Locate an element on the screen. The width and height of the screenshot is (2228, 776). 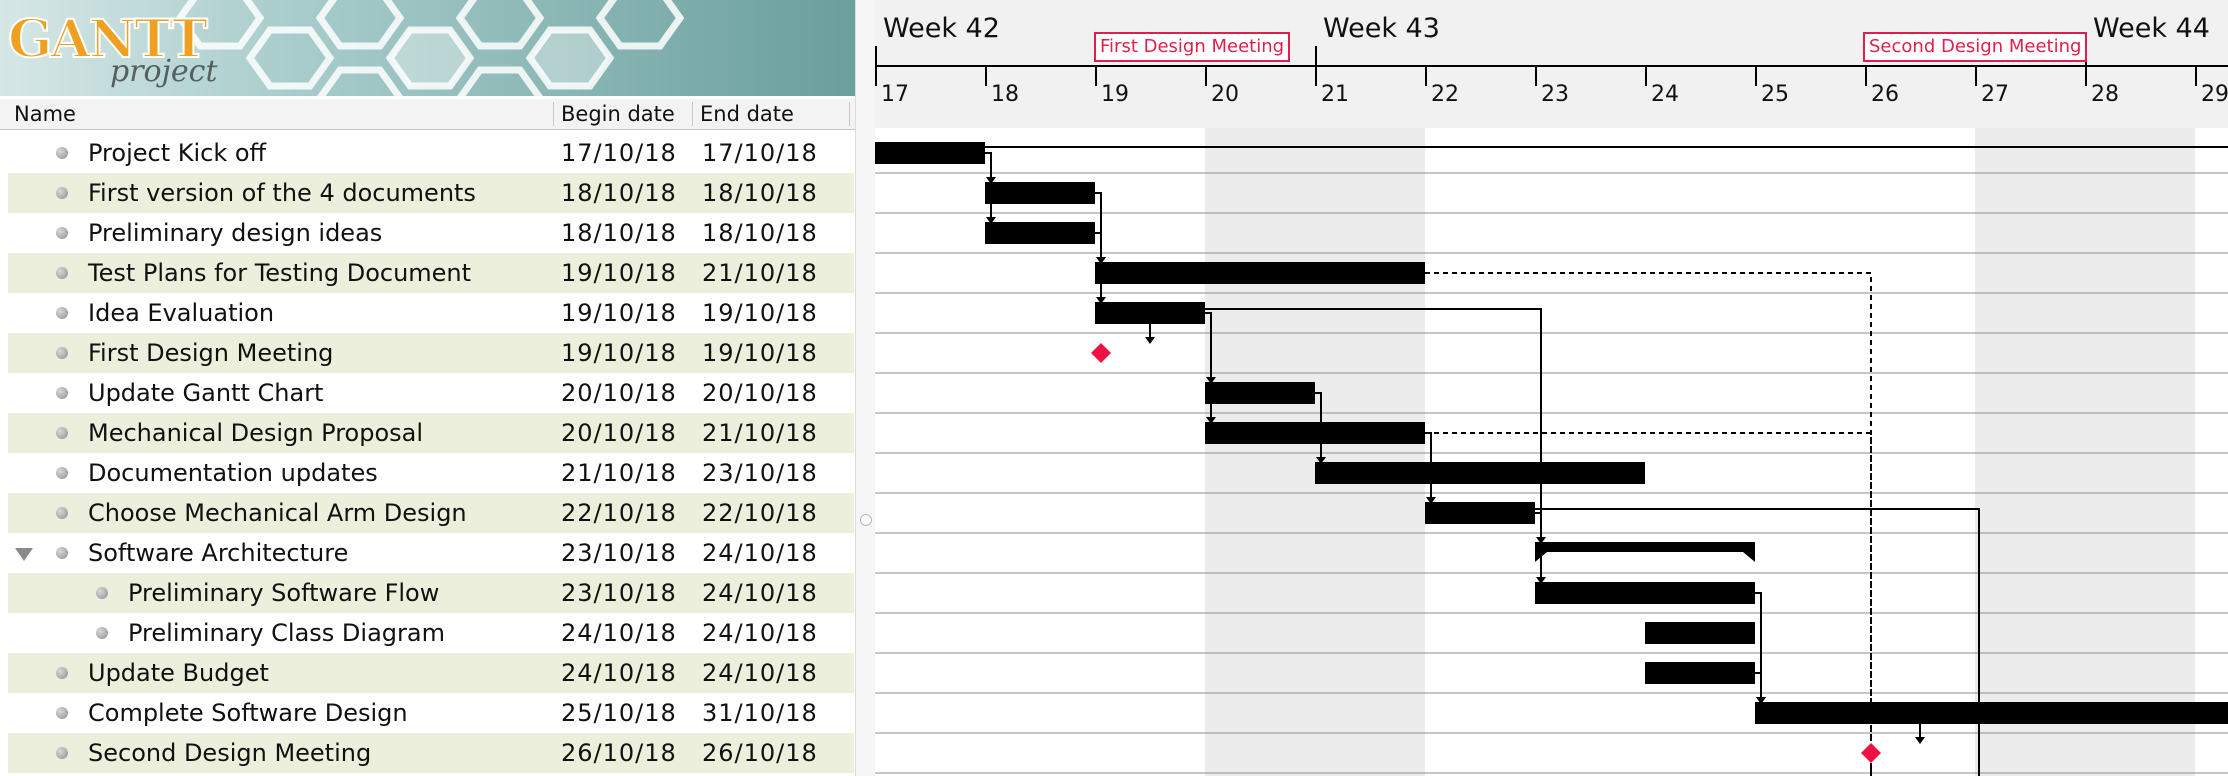
task-name: Second Design Meeting is located at coordinates (230, 753).